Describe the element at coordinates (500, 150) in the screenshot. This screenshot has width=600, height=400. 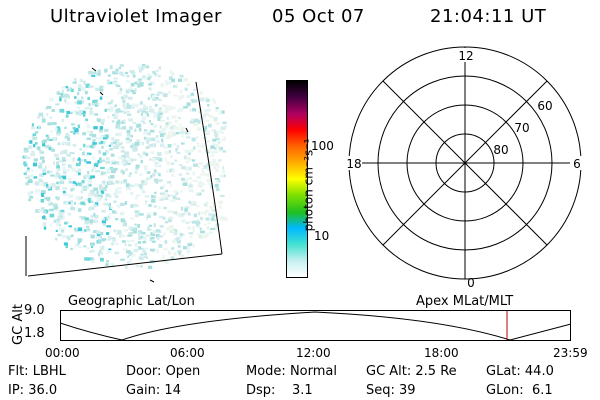
I see `lat-label-80: 80` at that location.